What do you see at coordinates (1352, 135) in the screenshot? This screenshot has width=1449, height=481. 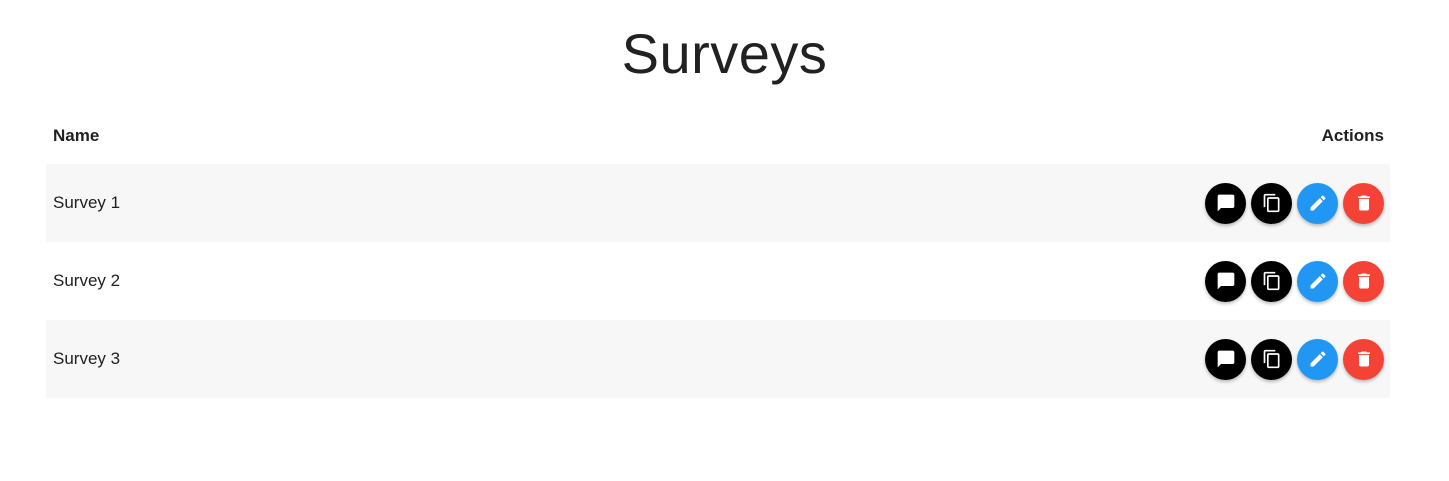 I see `column-header-actions: Actions` at bounding box center [1352, 135].